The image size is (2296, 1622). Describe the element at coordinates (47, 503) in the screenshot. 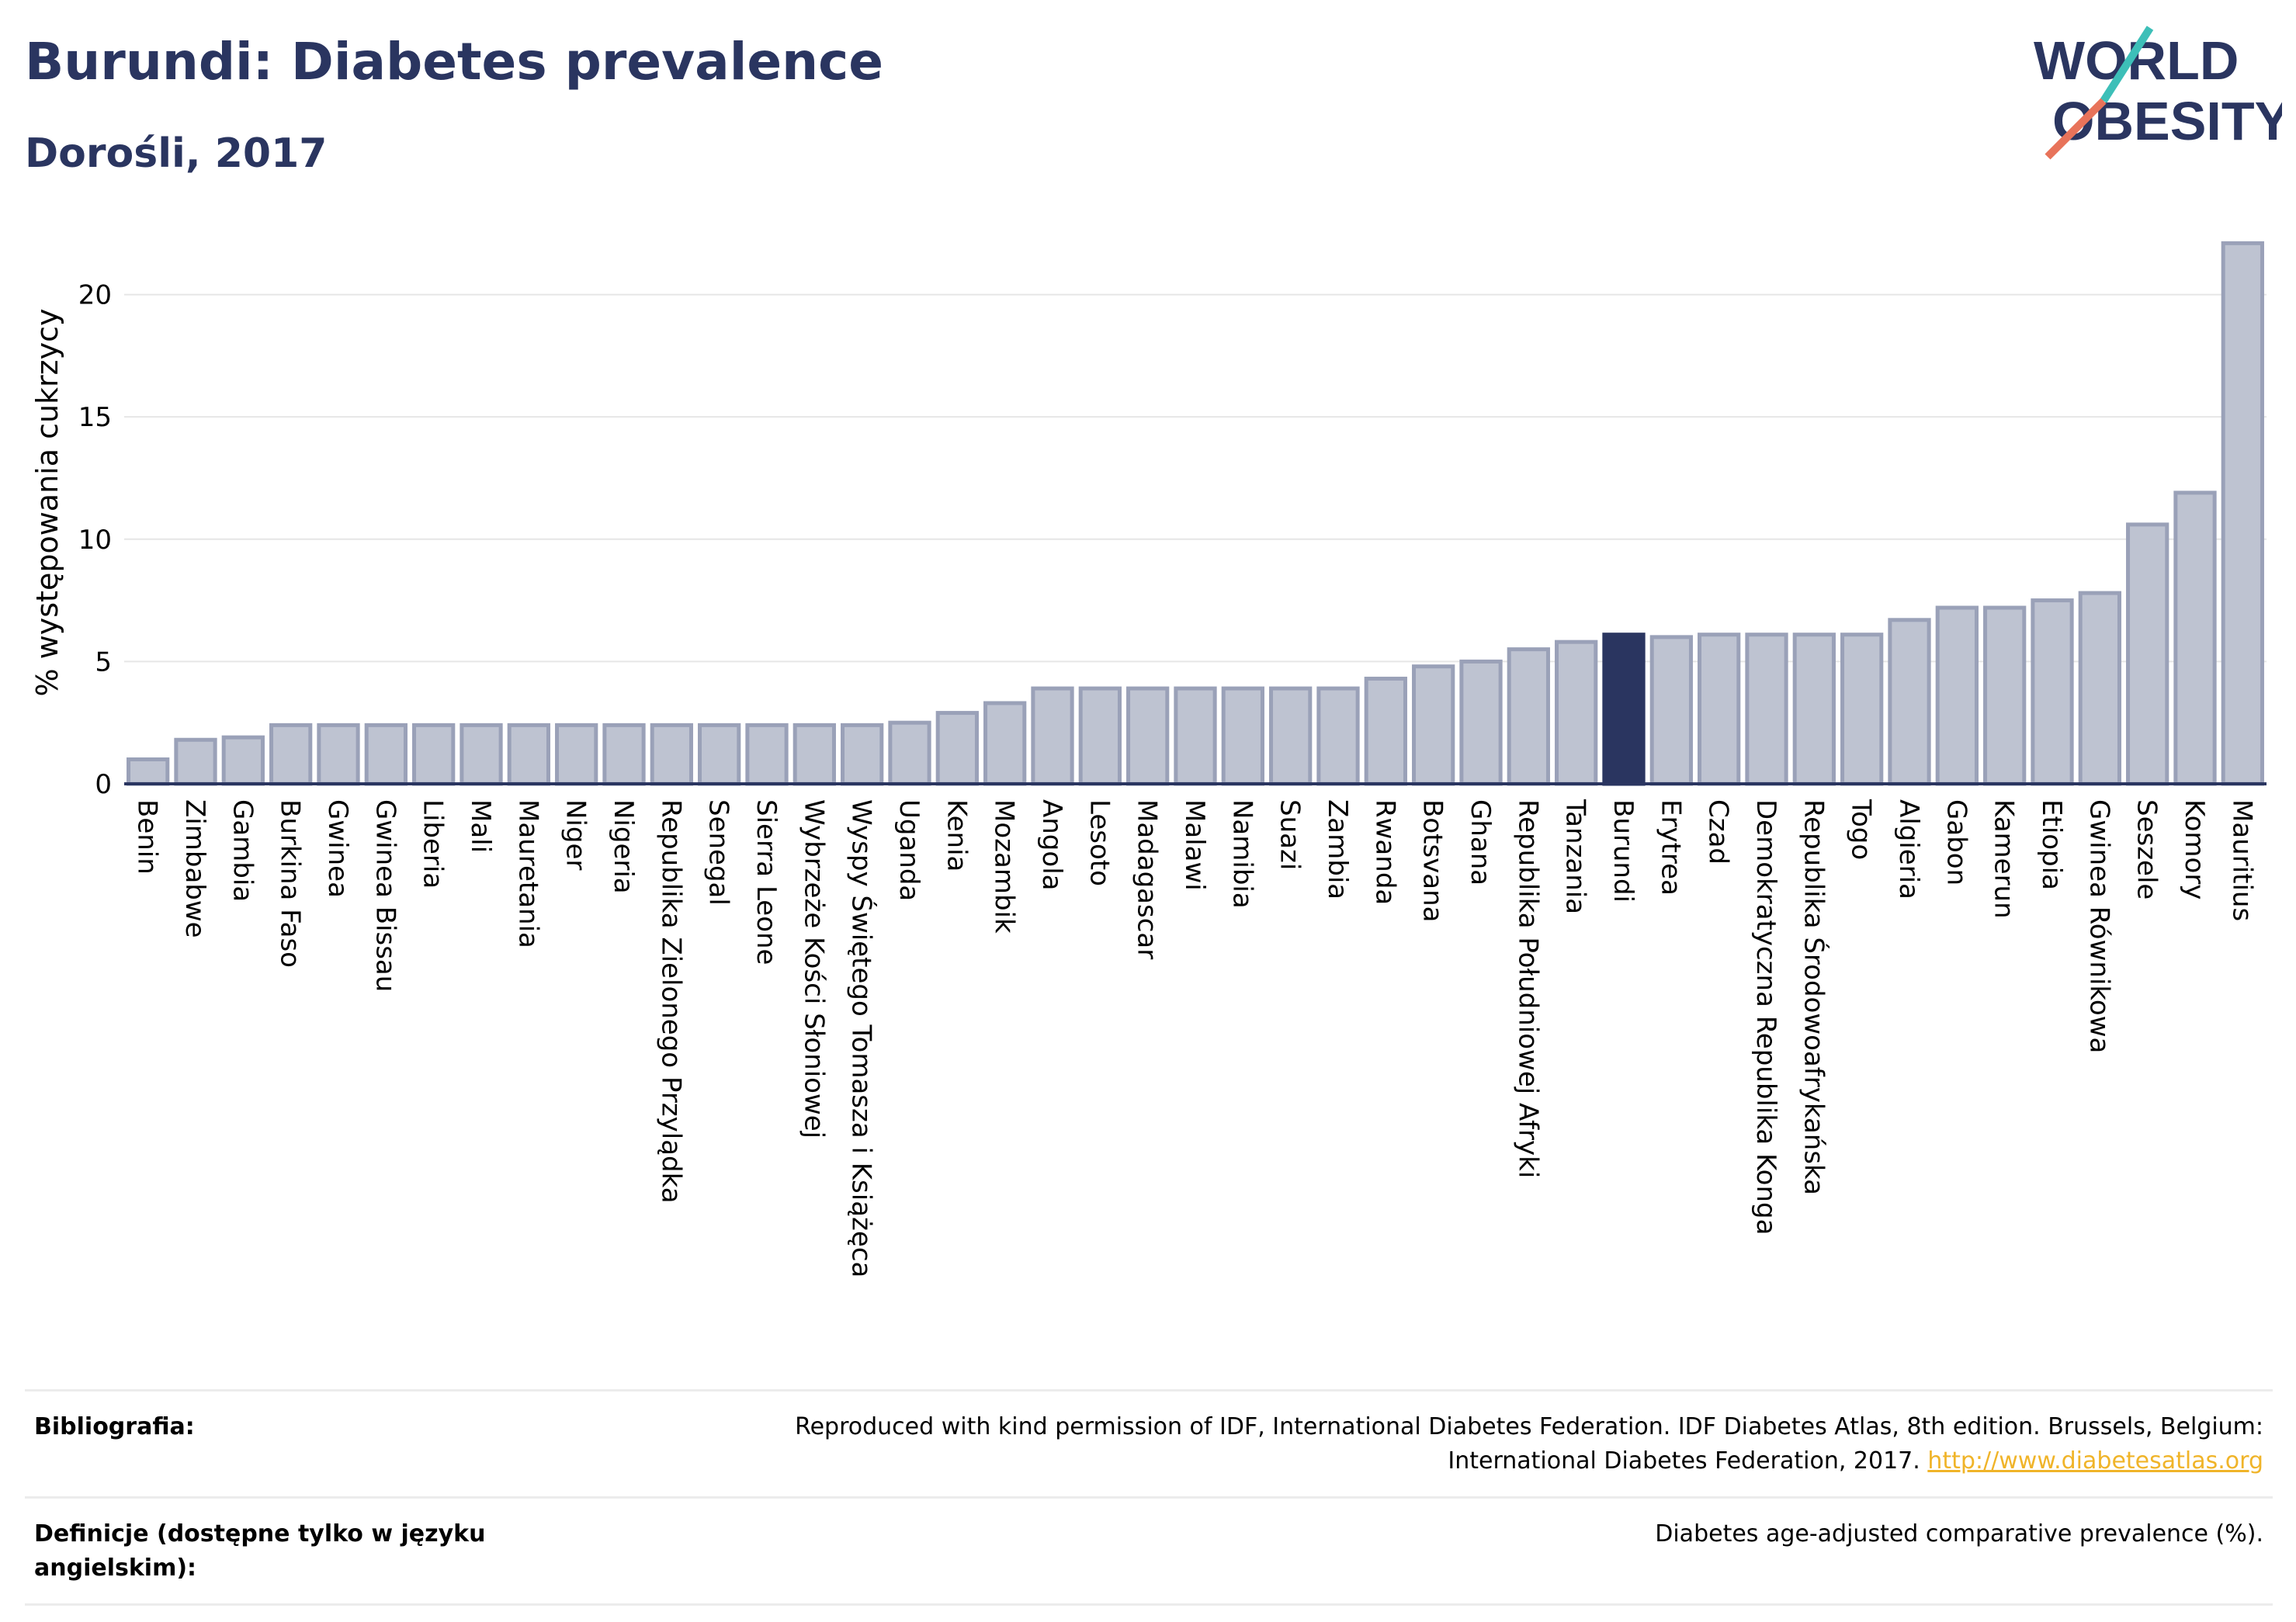

I see `y-axis-title: % występowania cukrzycy` at that location.